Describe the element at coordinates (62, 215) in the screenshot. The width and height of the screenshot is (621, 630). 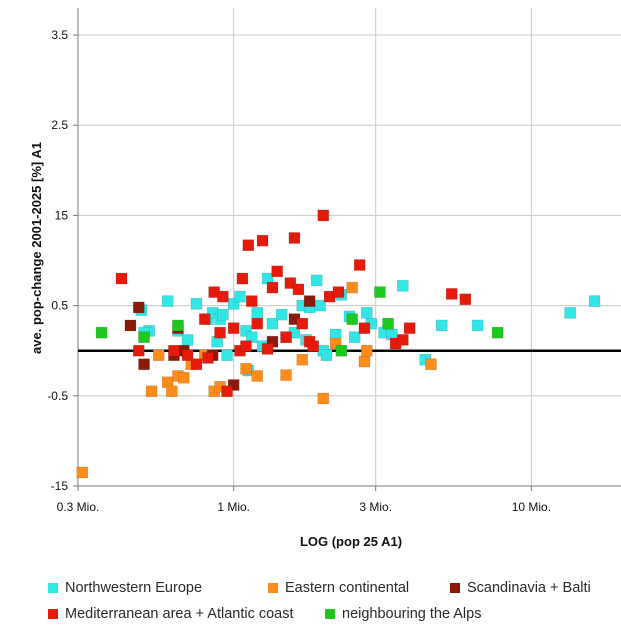
I see `y-tick-label: 15` at that location.